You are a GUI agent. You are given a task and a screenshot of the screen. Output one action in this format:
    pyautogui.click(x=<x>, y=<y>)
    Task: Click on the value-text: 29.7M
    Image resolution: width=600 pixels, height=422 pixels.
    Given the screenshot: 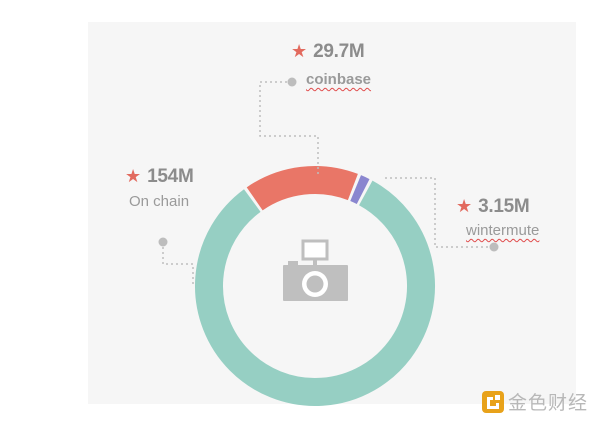 What is the action you would take?
    pyautogui.click(x=339, y=51)
    